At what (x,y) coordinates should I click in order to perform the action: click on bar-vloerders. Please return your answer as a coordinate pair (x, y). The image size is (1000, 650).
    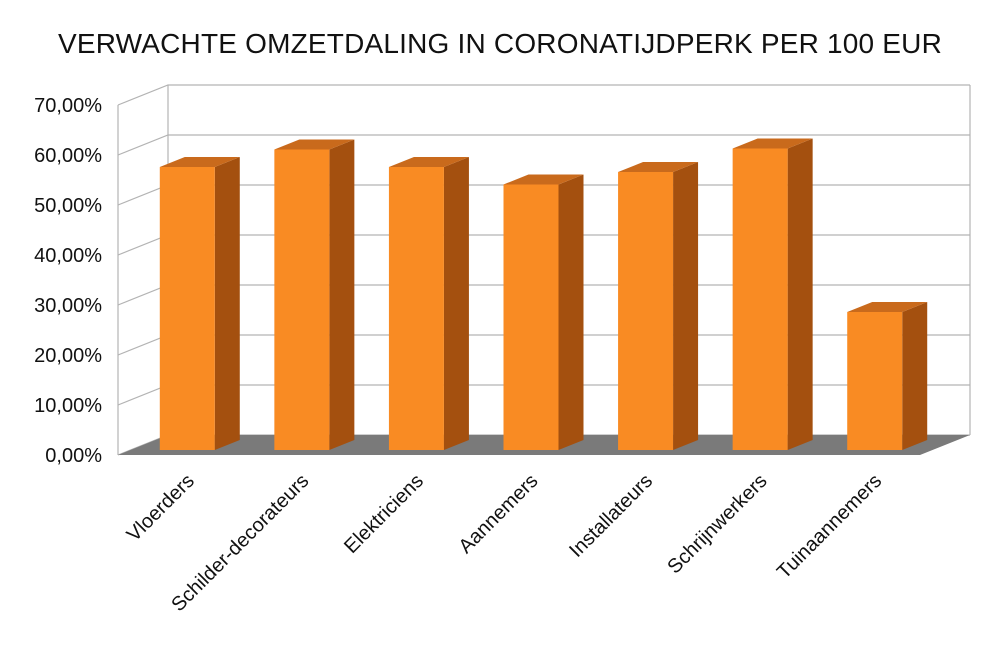
    Looking at the image, I should click on (199, 303).